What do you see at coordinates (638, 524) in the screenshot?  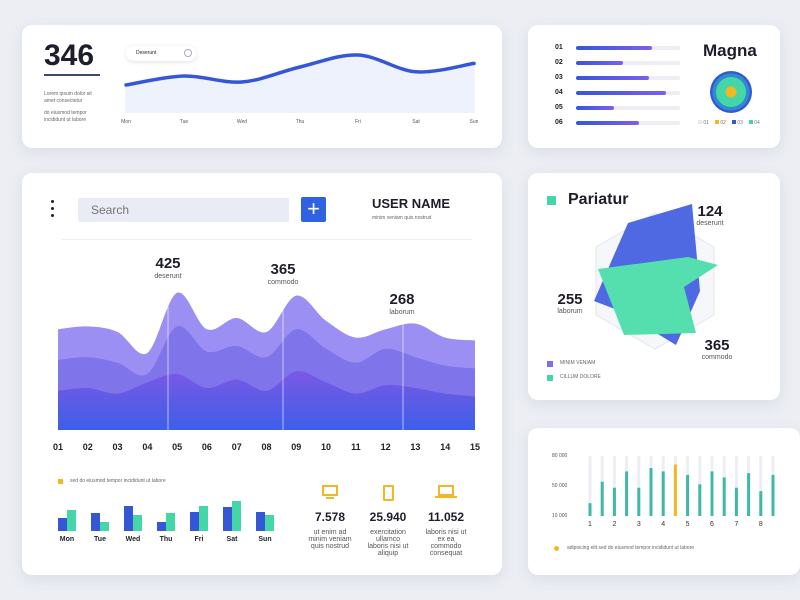 I see `x-tick-label: 3` at bounding box center [638, 524].